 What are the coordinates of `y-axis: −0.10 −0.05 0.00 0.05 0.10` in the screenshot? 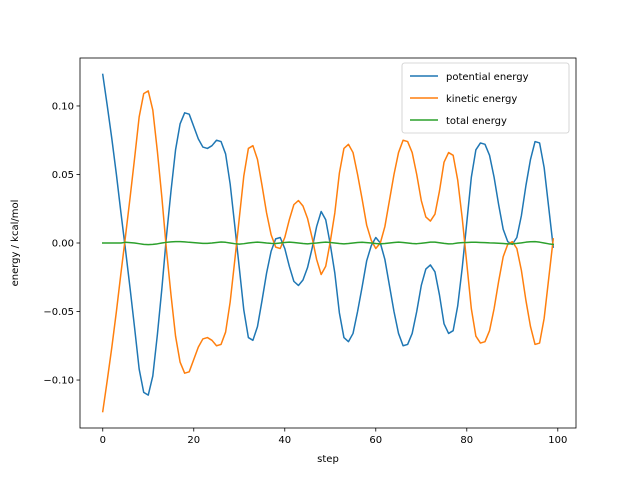 It's located at (61, 244).